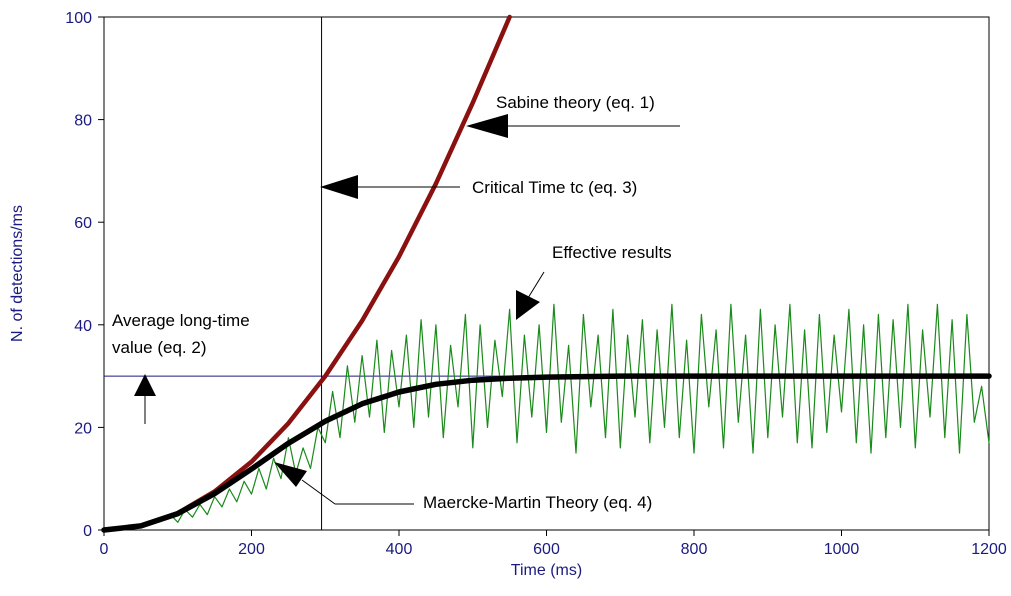  Describe the element at coordinates (612, 252) in the screenshot. I see `annotation-effective-results: Effective results` at that location.